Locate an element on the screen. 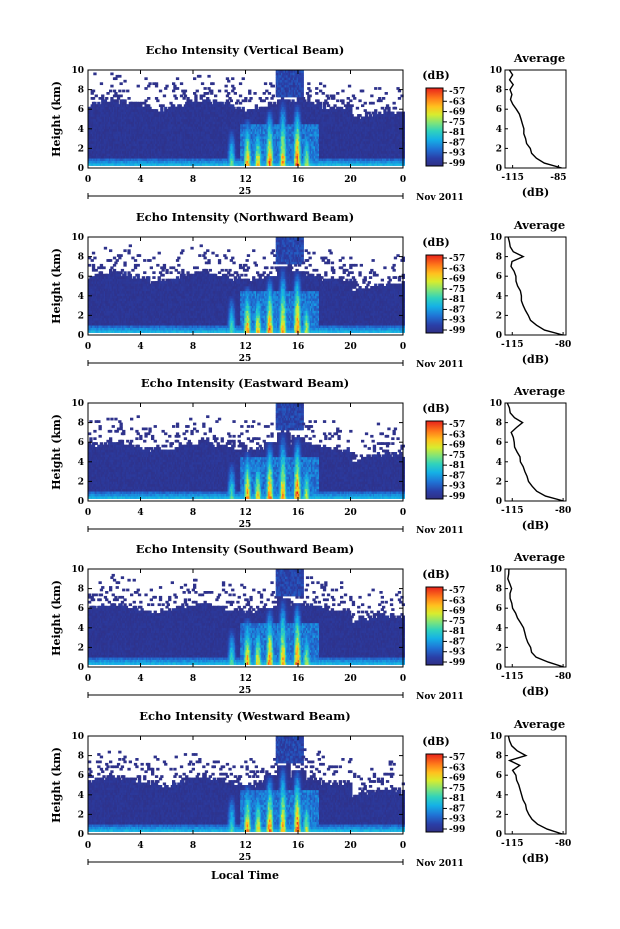 This screenshot has width=620, height=929. heatmap is located at coordinates (246, 118).